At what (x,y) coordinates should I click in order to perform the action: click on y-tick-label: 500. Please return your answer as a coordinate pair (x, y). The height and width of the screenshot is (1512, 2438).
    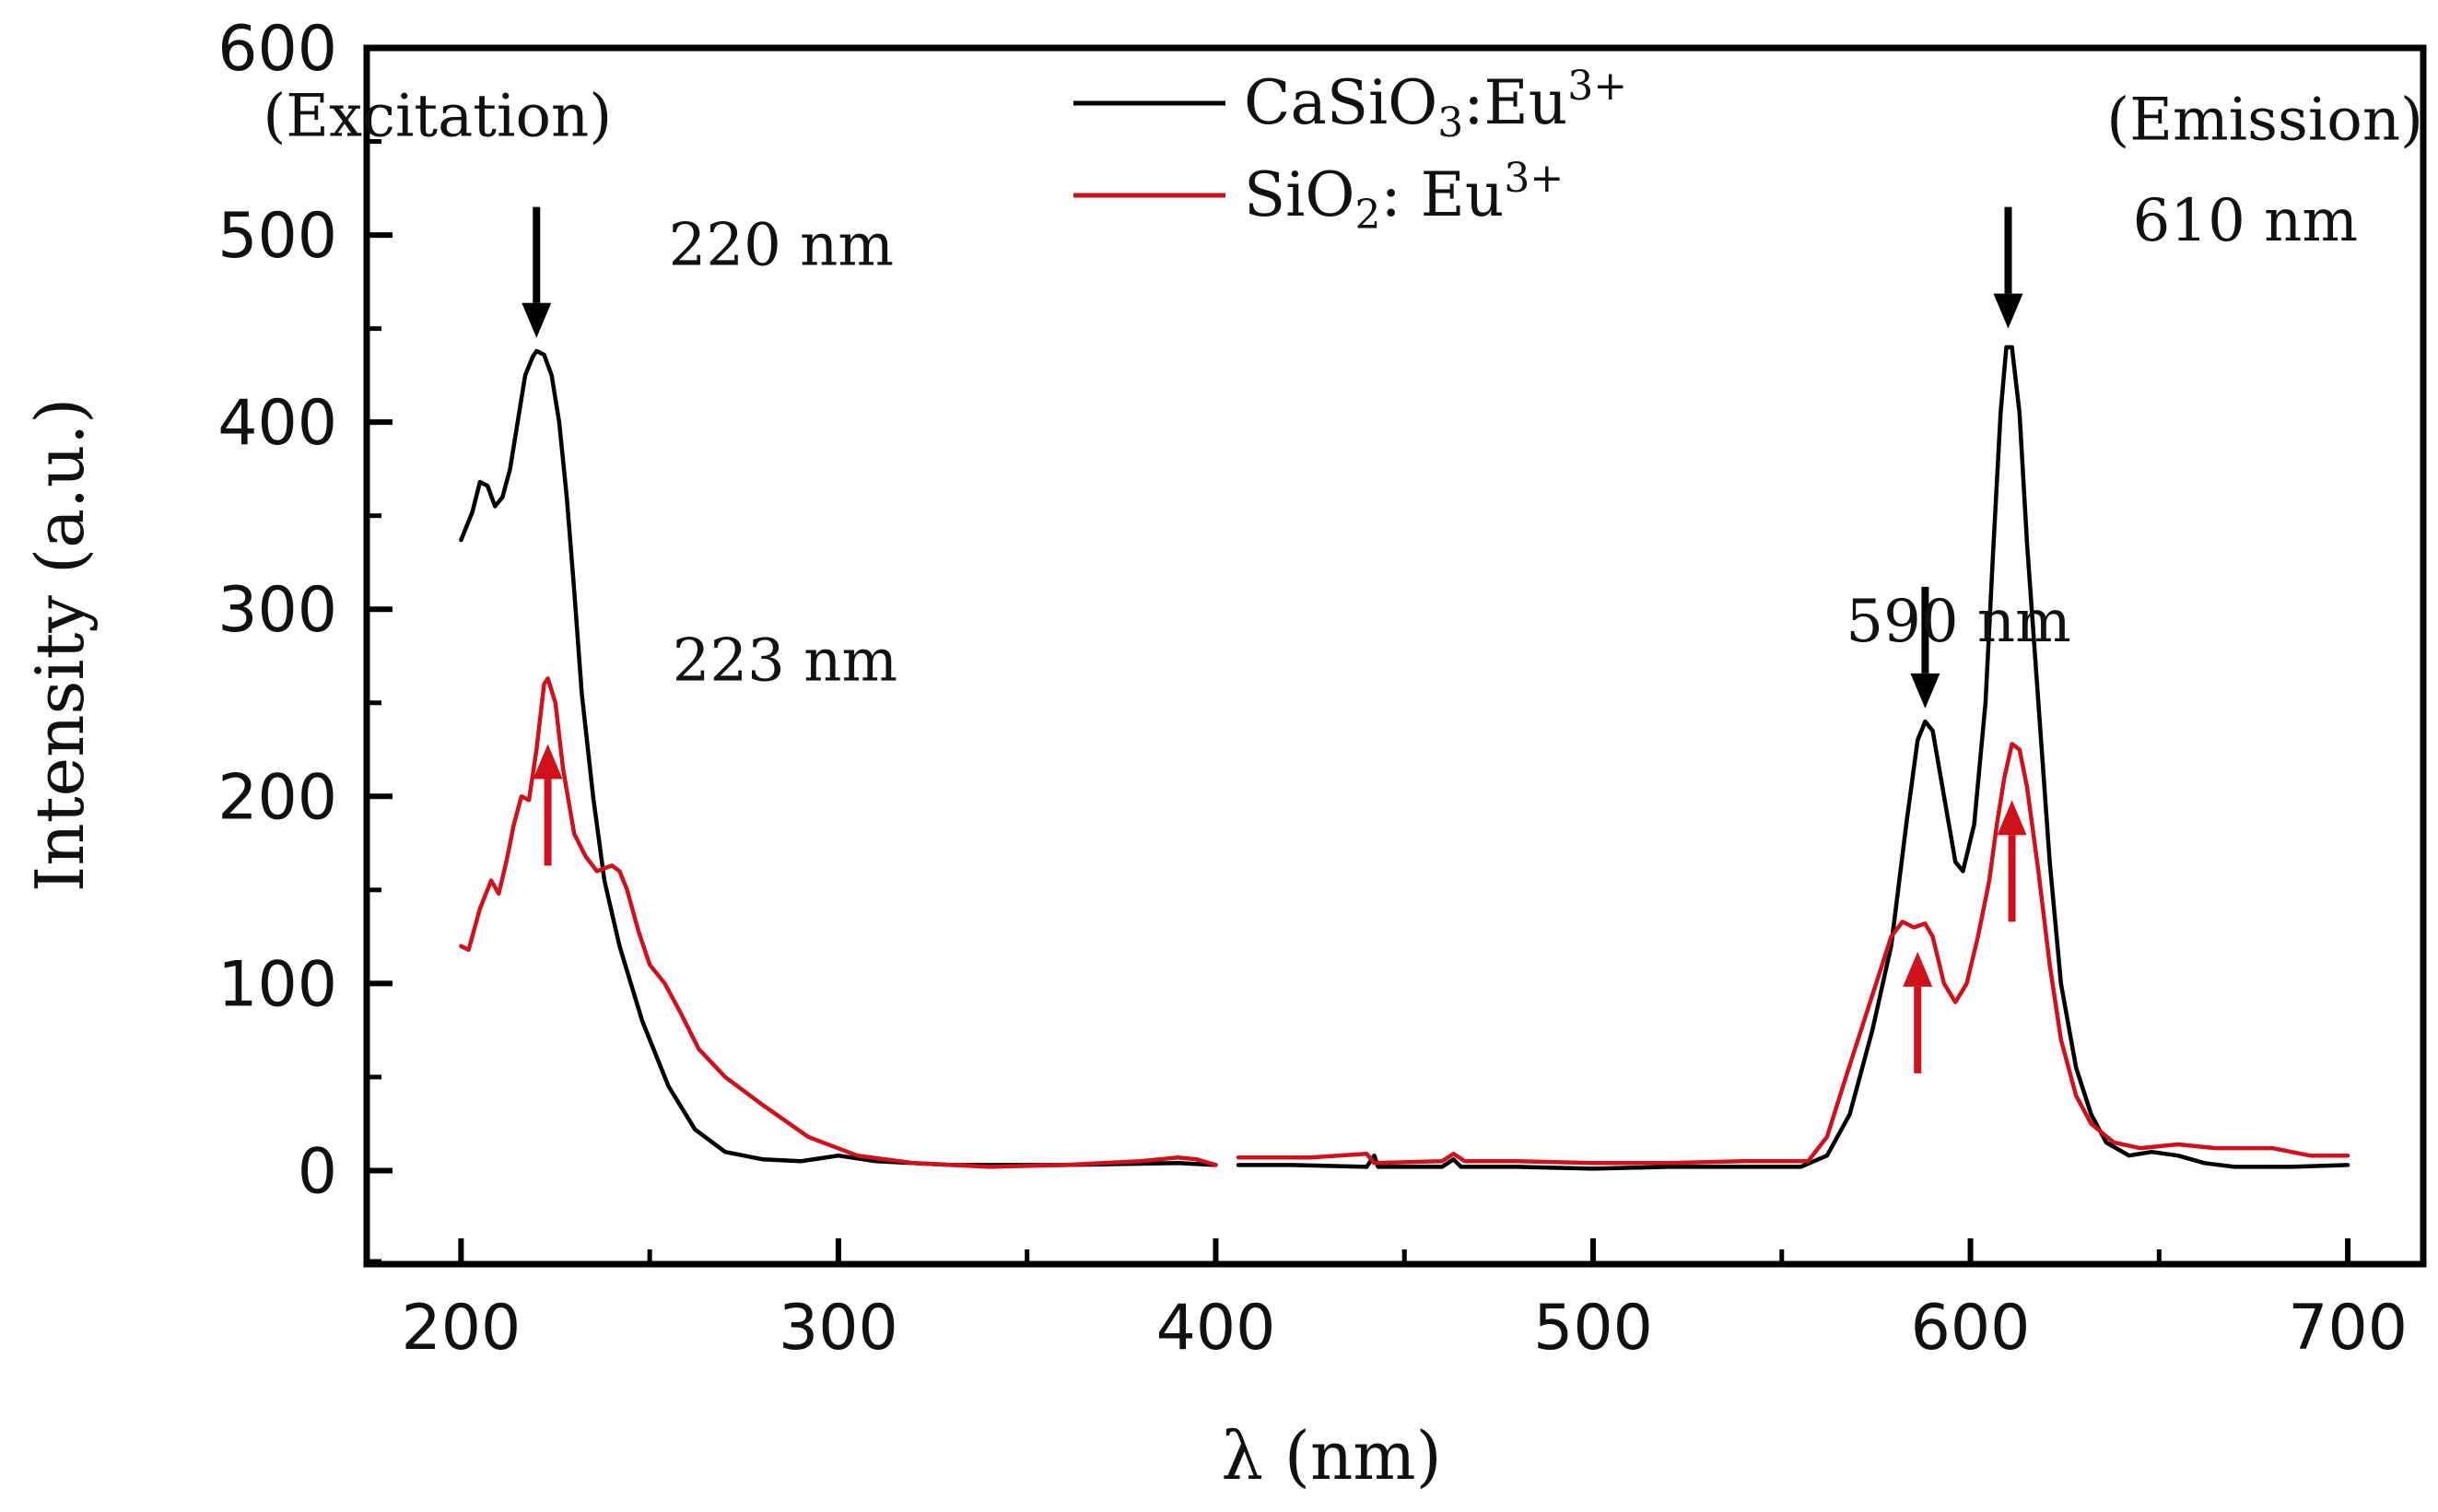
    Looking at the image, I should click on (277, 236).